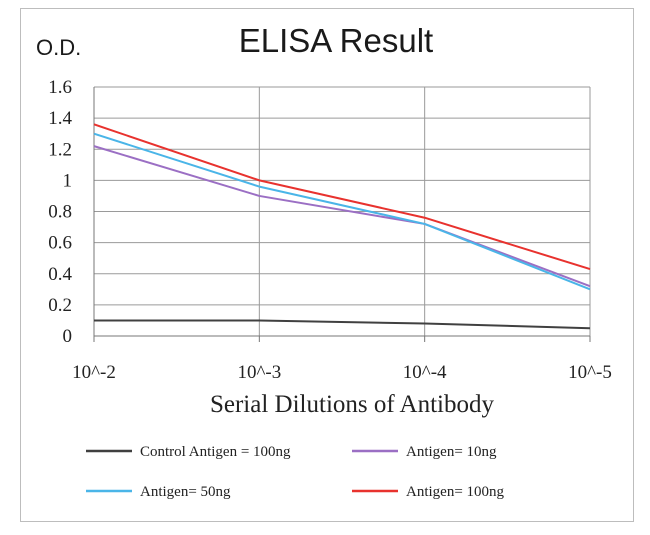 This screenshot has height=535, width=650. I want to click on y-tick-label: 0, so click(68, 336).